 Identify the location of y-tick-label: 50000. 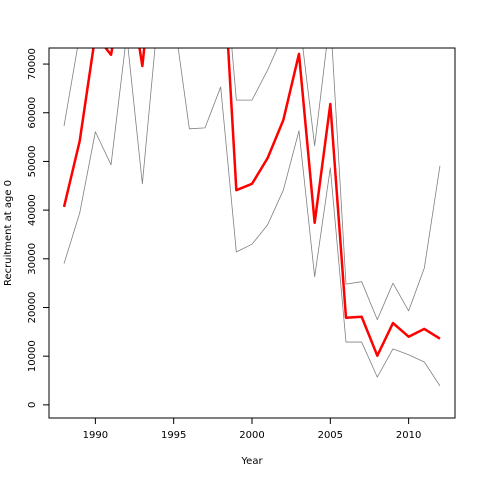
(32, 162).